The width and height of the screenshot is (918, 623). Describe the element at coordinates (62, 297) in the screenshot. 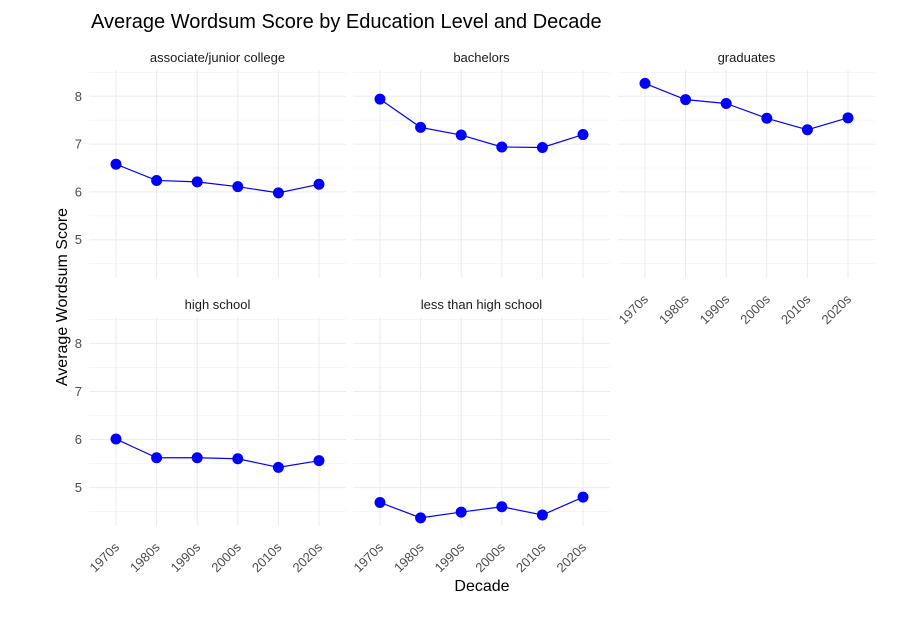

I see `y-axis-title: Average Wordsum Score` at that location.